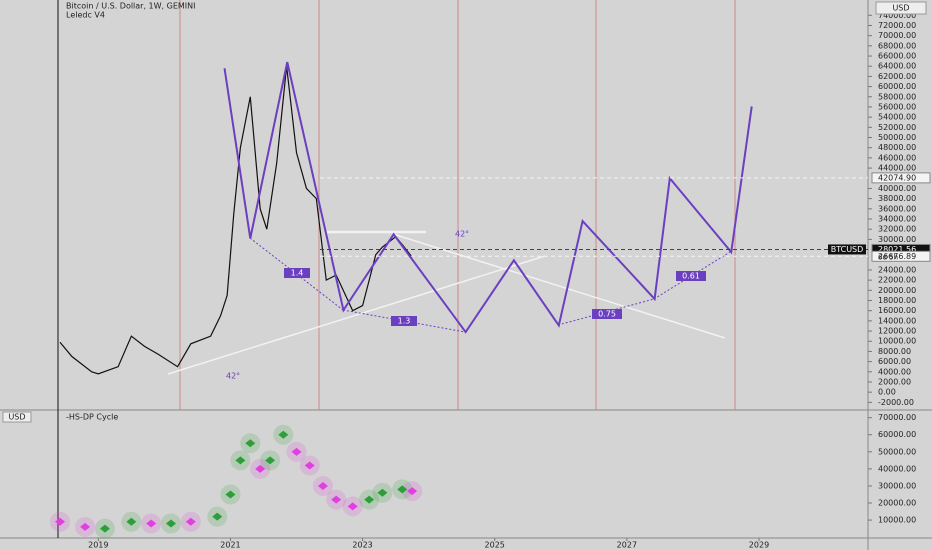 Image resolution: width=932 pixels, height=550 pixels. What do you see at coordinates (897, 269) in the screenshot?
I see `y-tick-label: 24000.00` at bounding box center [897, 269].